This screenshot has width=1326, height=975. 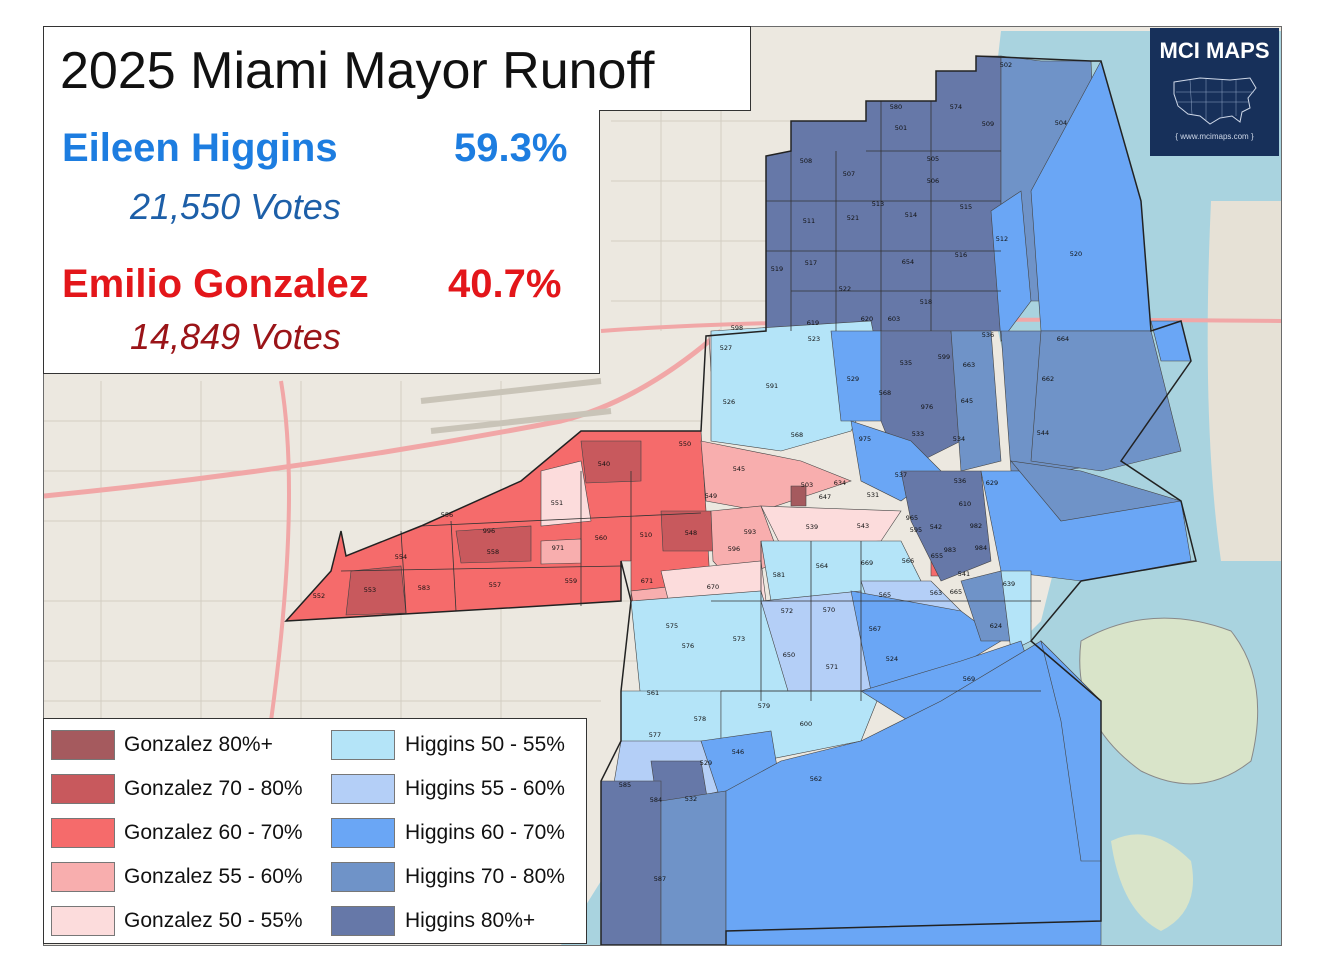 What do you see at coordinates (470, 920) in the screenshot?
I see `legend-label: Higgins 80%+` at bounding box center [470, 920].